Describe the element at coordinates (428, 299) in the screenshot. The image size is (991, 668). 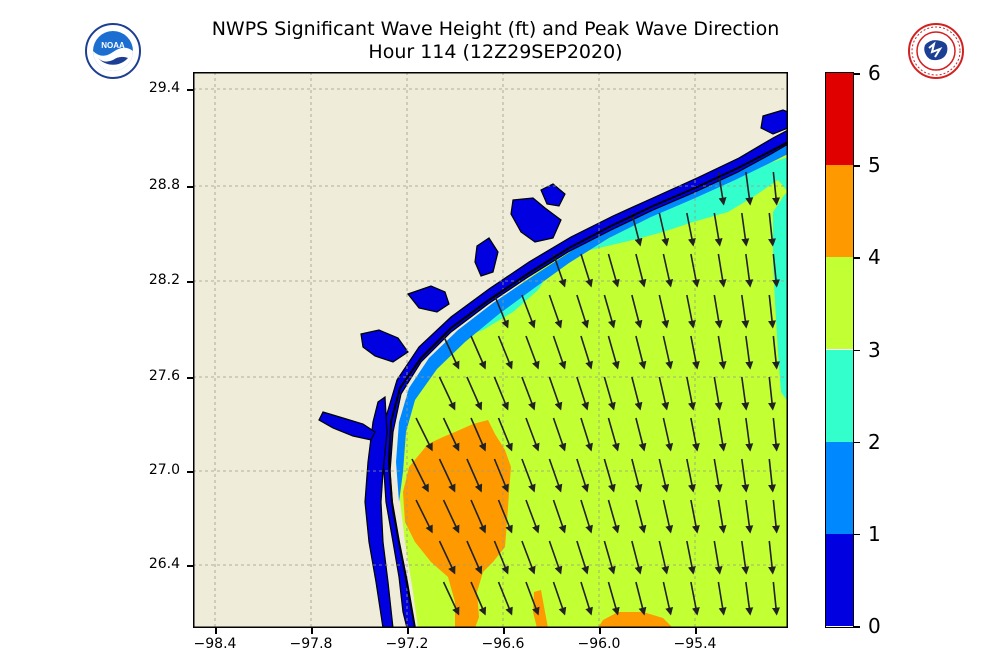
I see `copano-bay` at that location.